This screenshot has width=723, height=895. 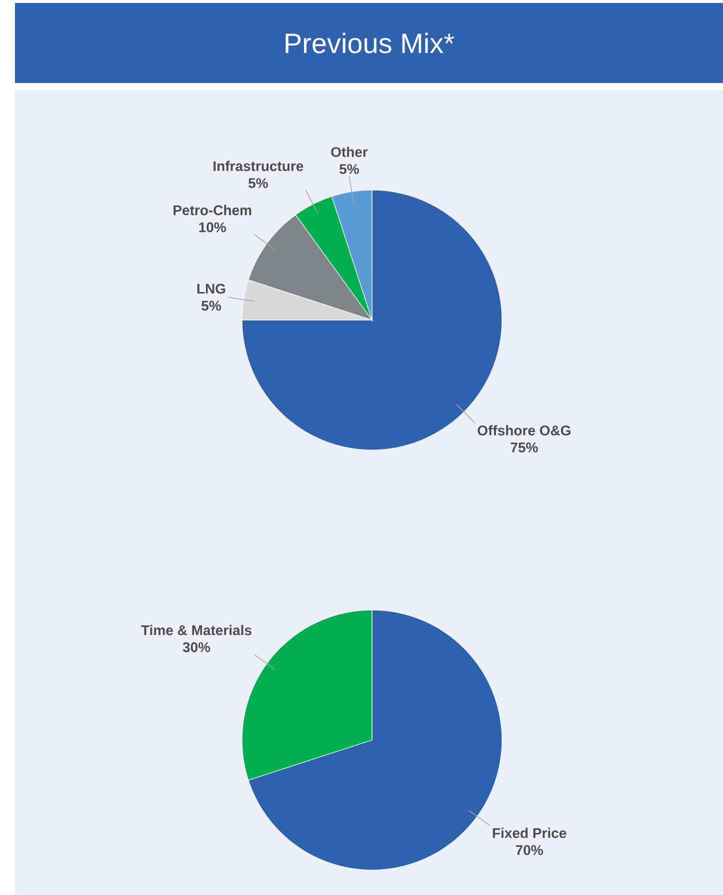 I want to click on slice-label: Offshore O&G, so click(x=524, y=430).